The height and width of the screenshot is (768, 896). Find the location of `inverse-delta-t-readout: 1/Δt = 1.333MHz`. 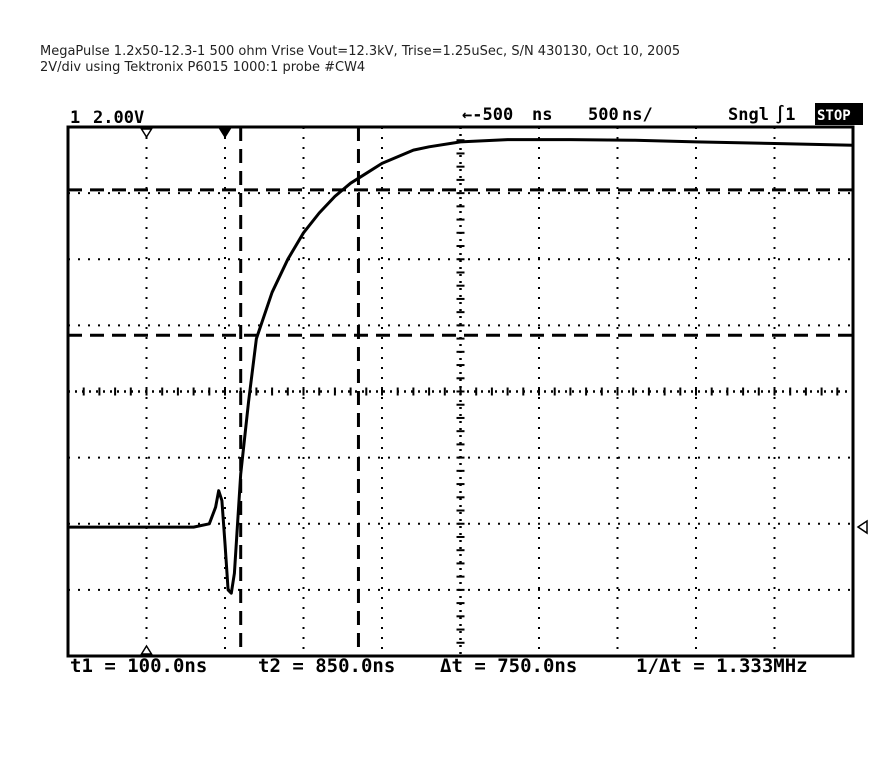

inverse-delta-t-readout: 1/Δt = 1.333MHz is located at coordinates (722, 666).